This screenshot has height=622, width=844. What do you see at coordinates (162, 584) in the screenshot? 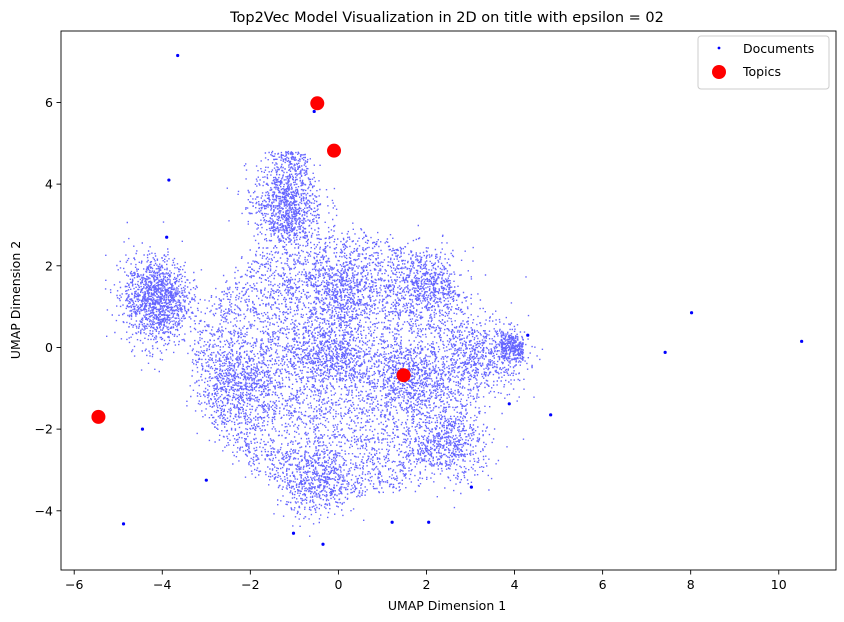
I see `x-tick-label: −4` at bounding box center [162, 584].